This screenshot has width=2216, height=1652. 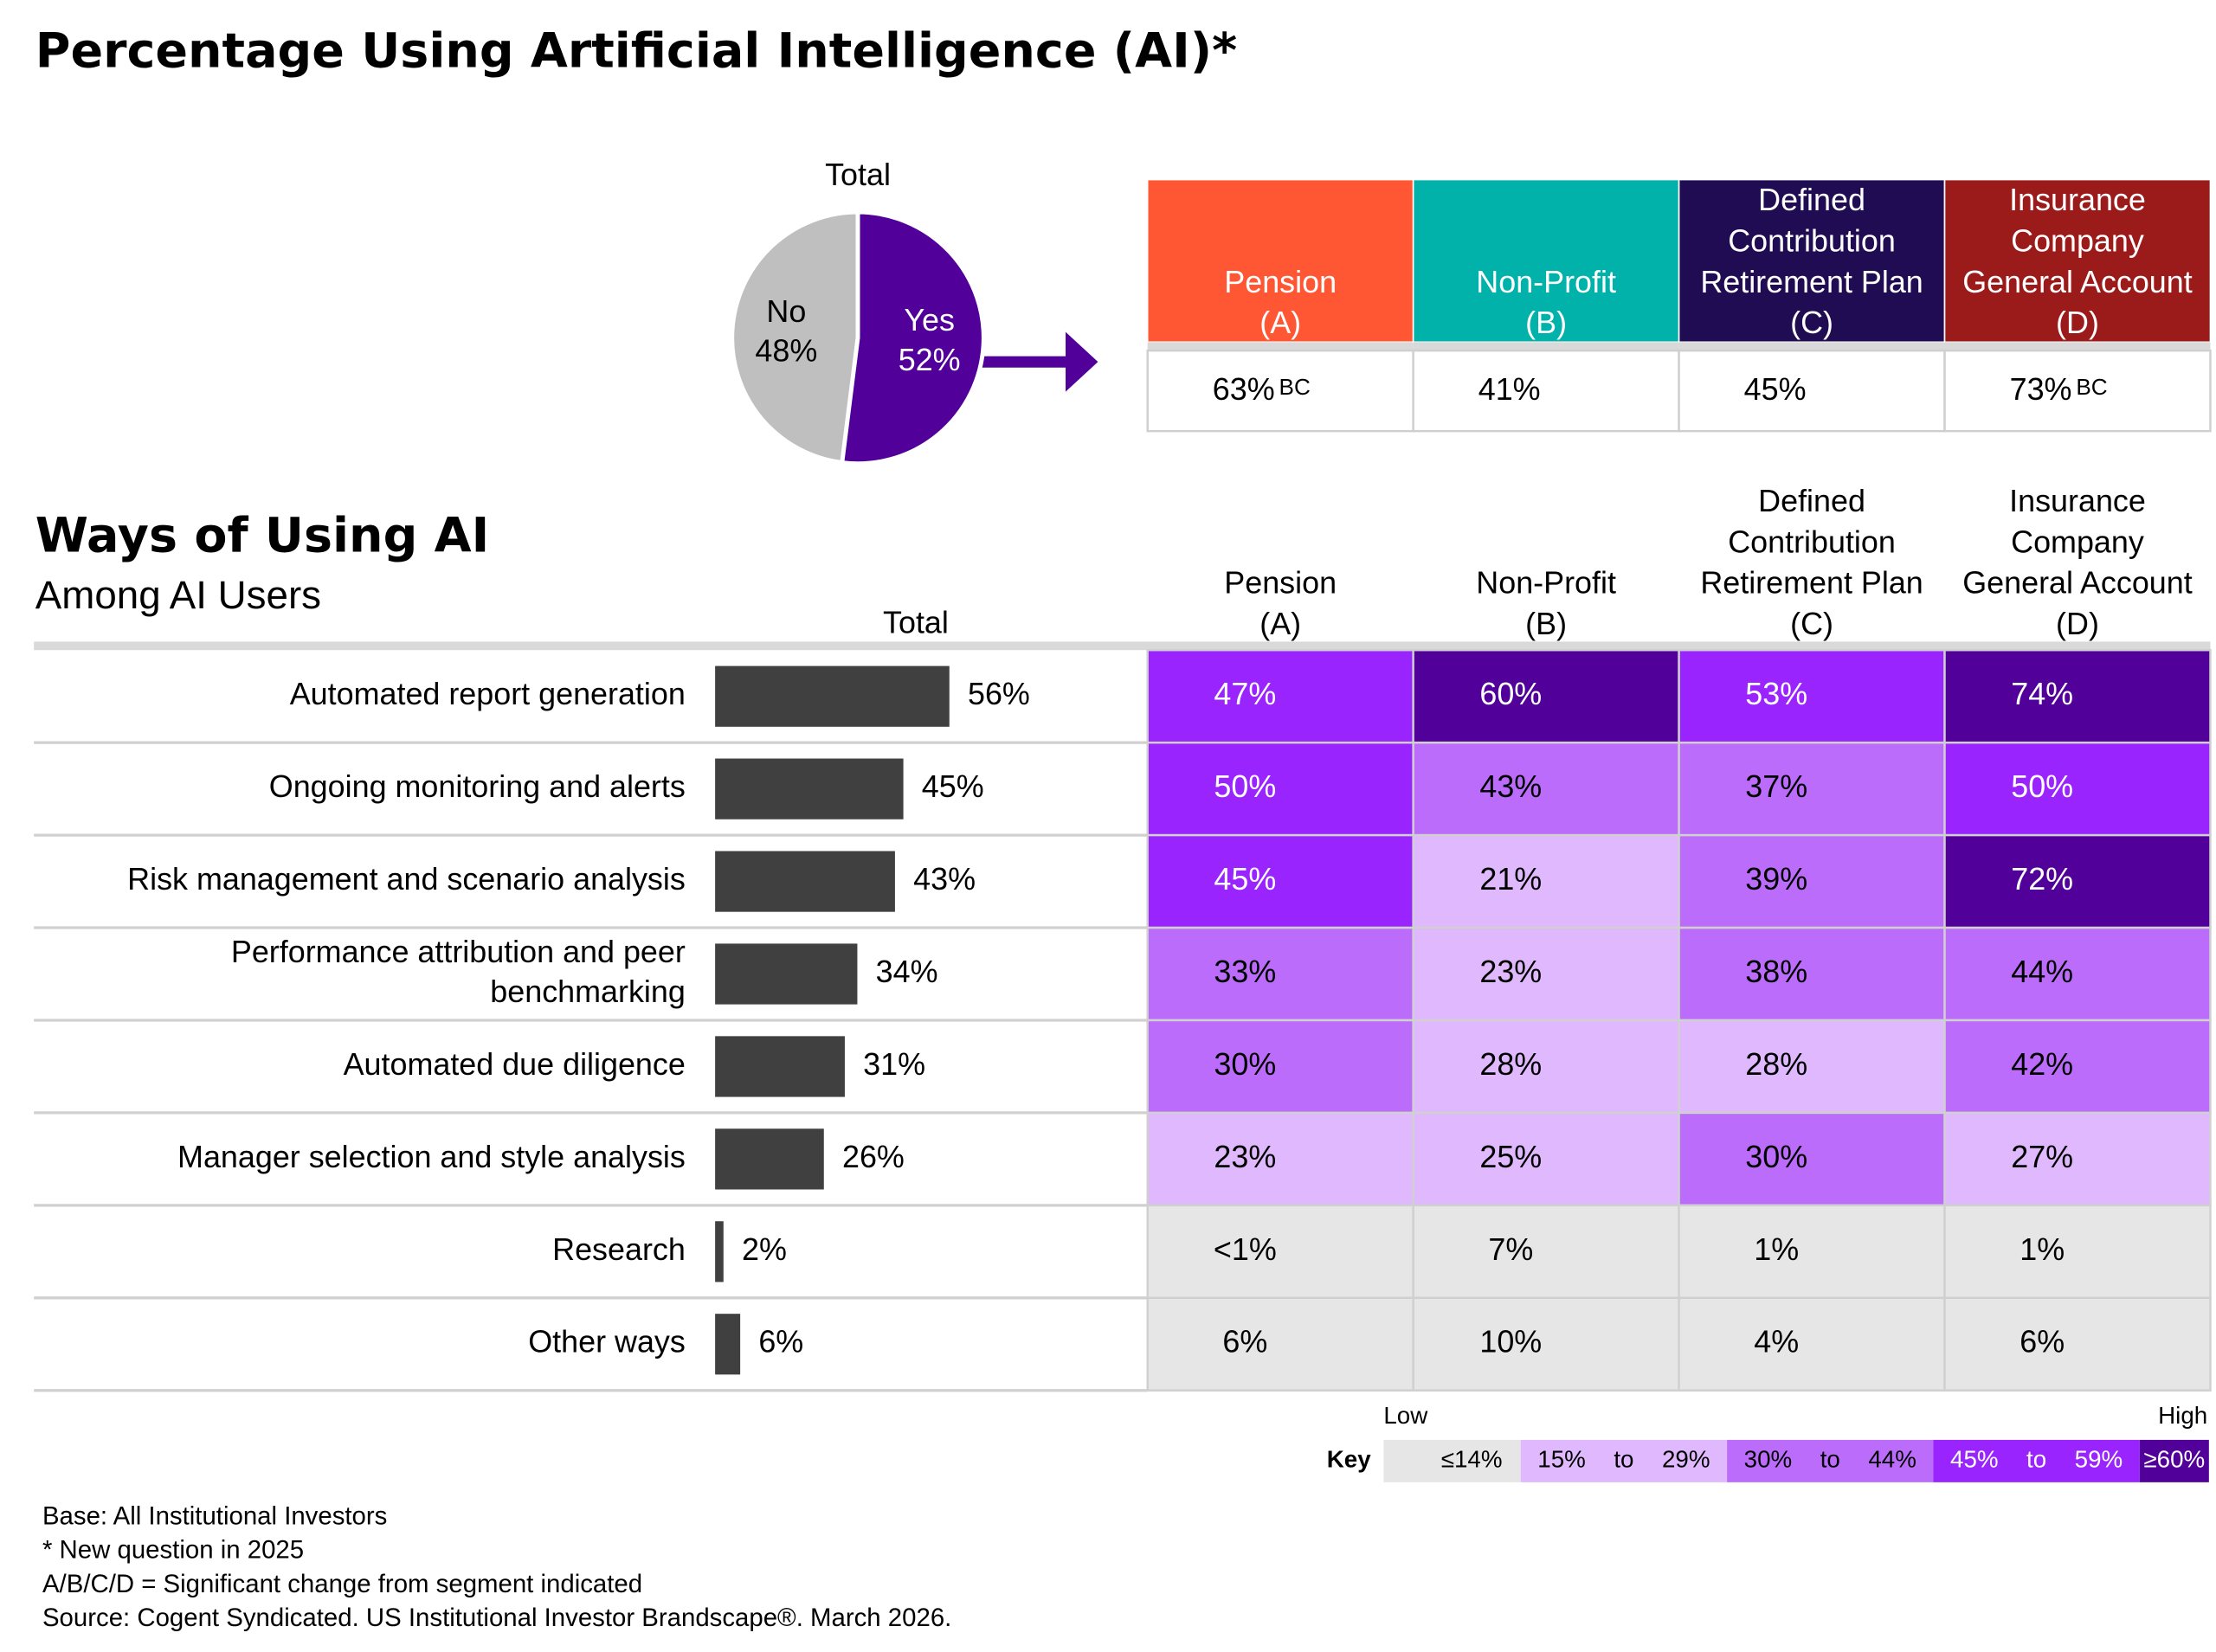 I want to click on key-high-label: High, so click(x=2182, y=1415).